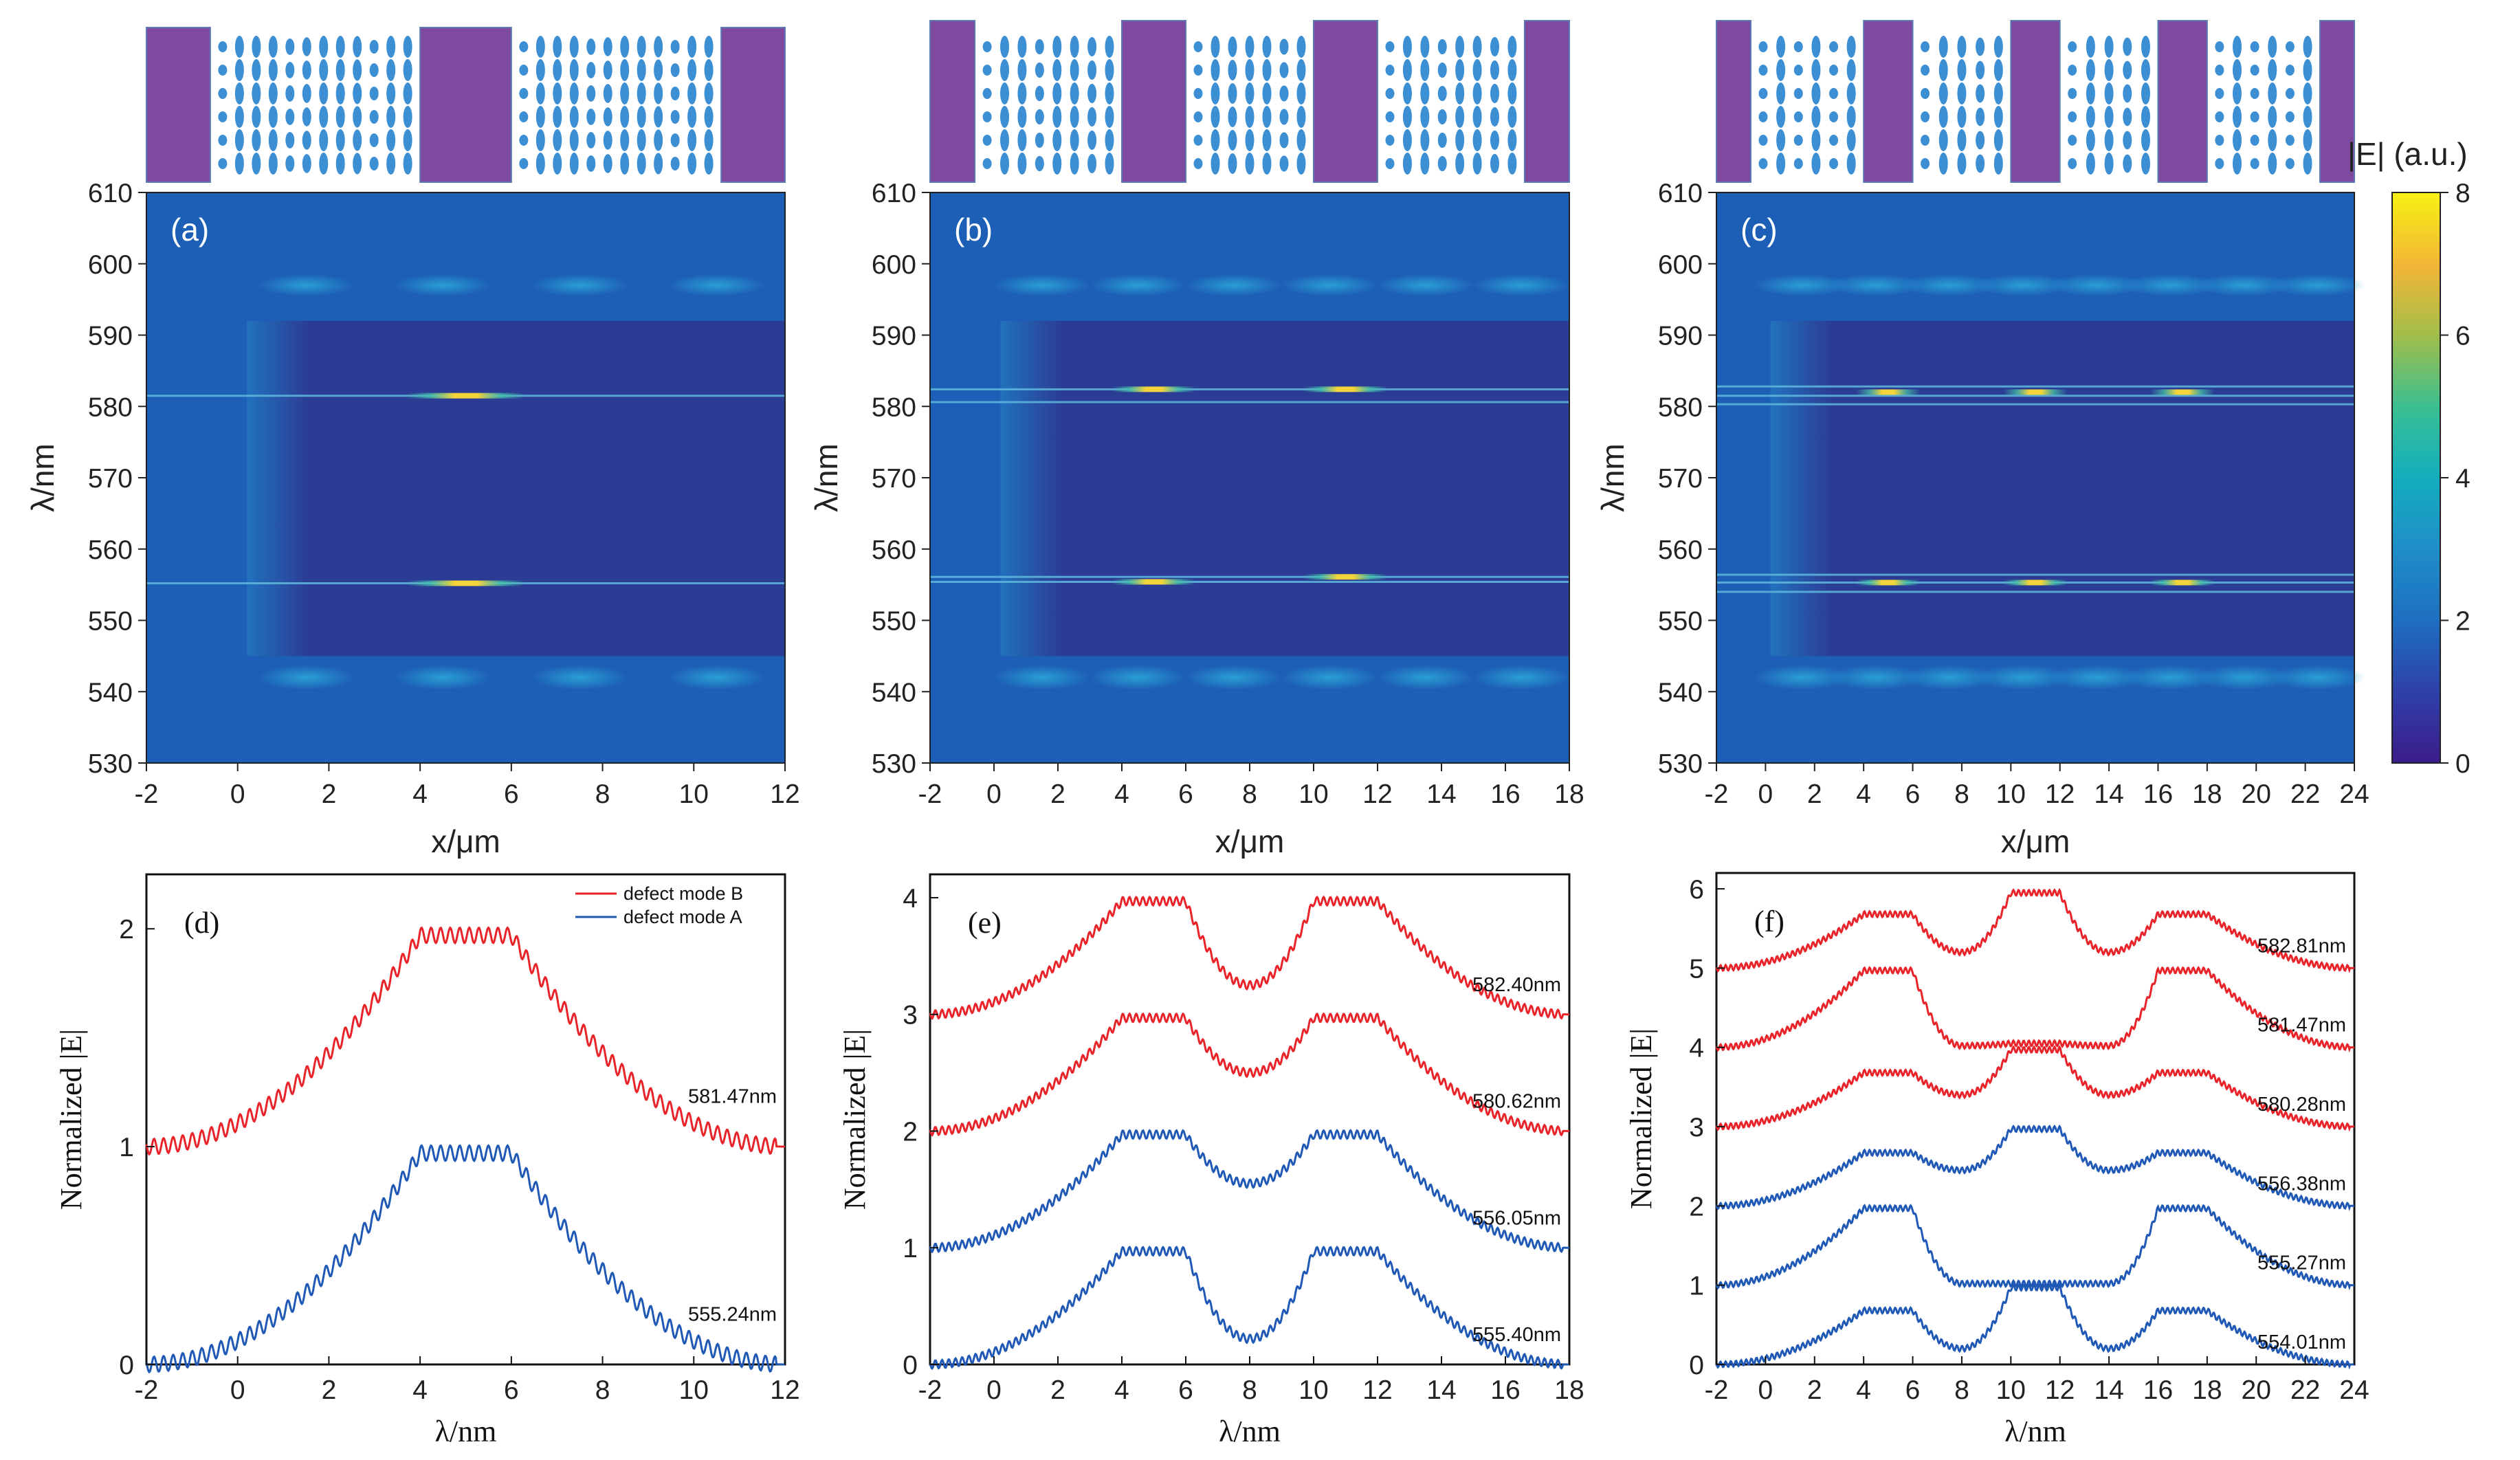  I want to click on x-tick-label: 24, so click(2354, 1390).